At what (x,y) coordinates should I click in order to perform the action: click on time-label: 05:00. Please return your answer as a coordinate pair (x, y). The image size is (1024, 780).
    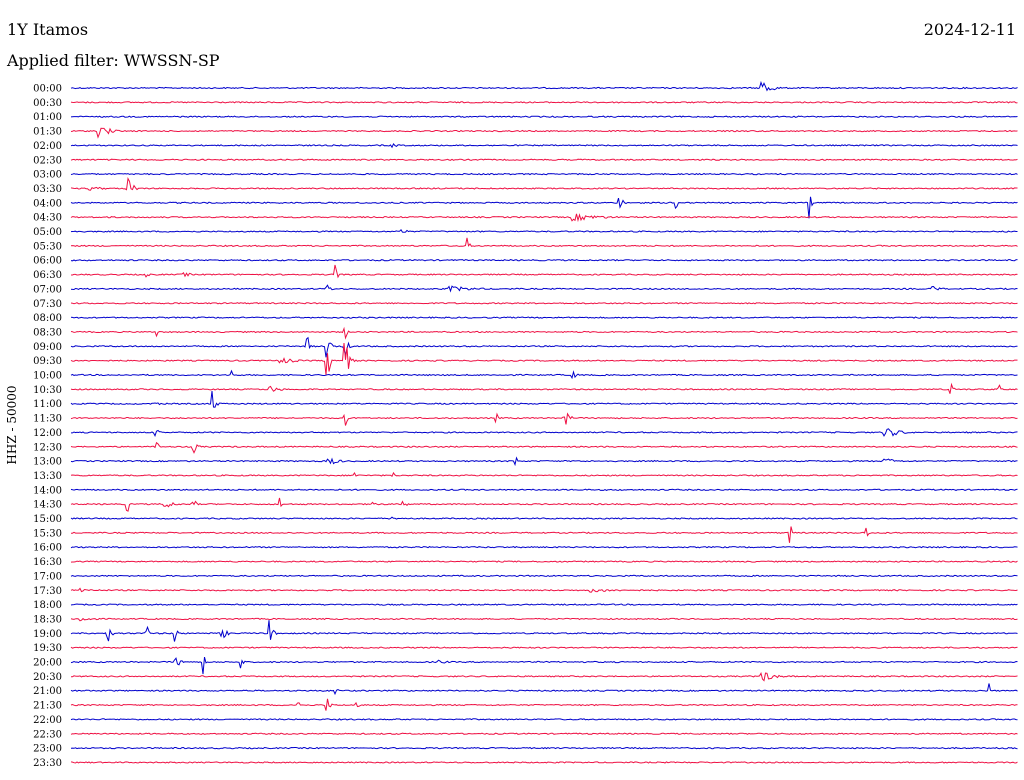
    Looking at the image, I should click on (47, 232).